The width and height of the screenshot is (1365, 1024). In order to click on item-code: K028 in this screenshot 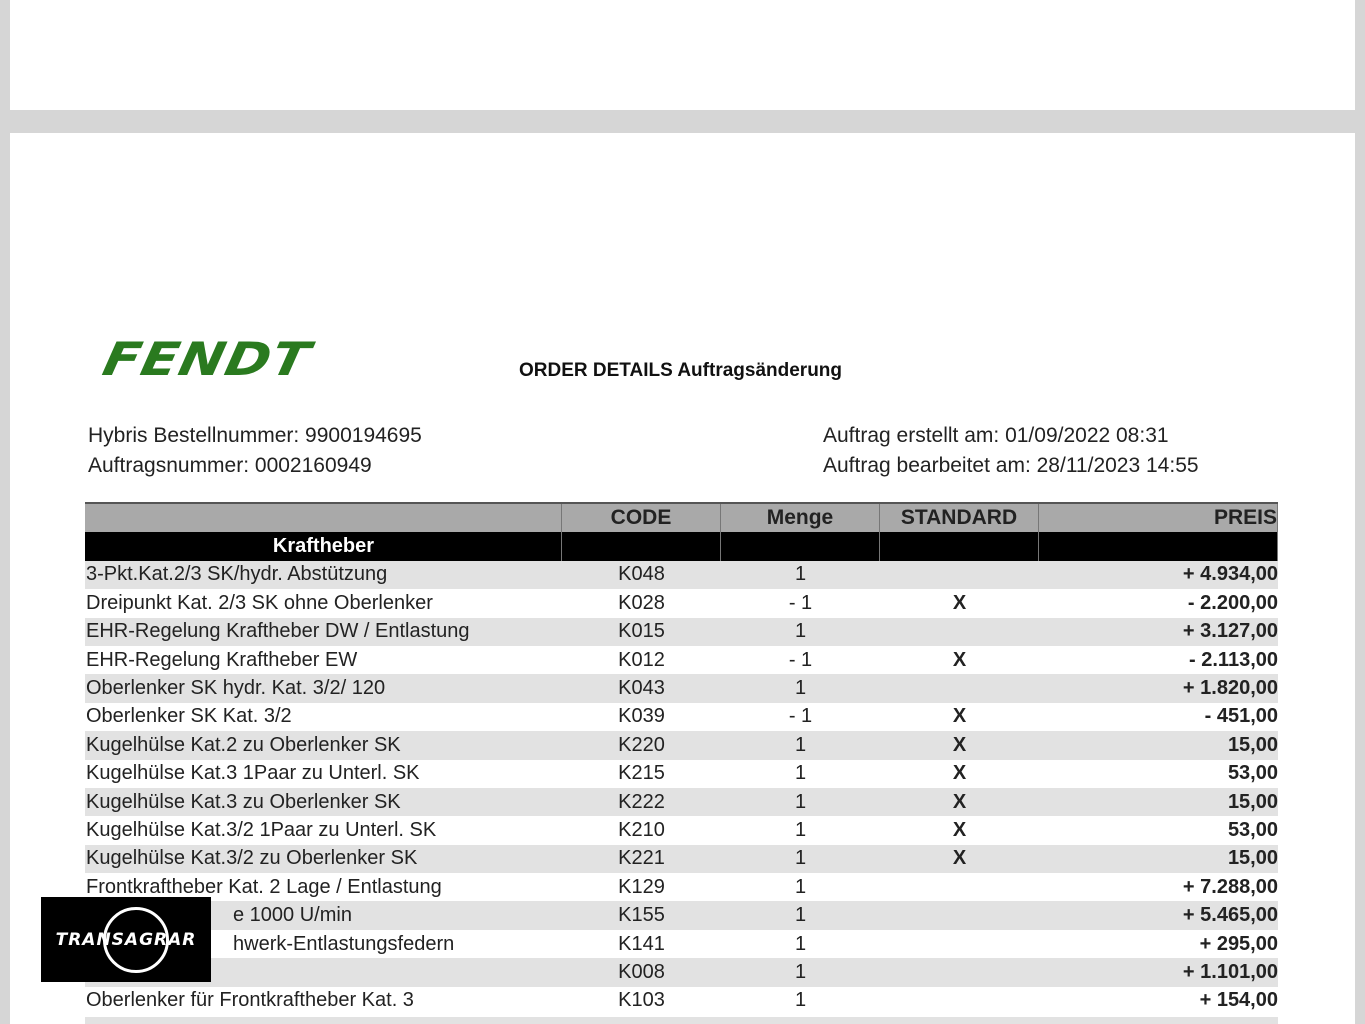, I will do `click(641, 602)`.